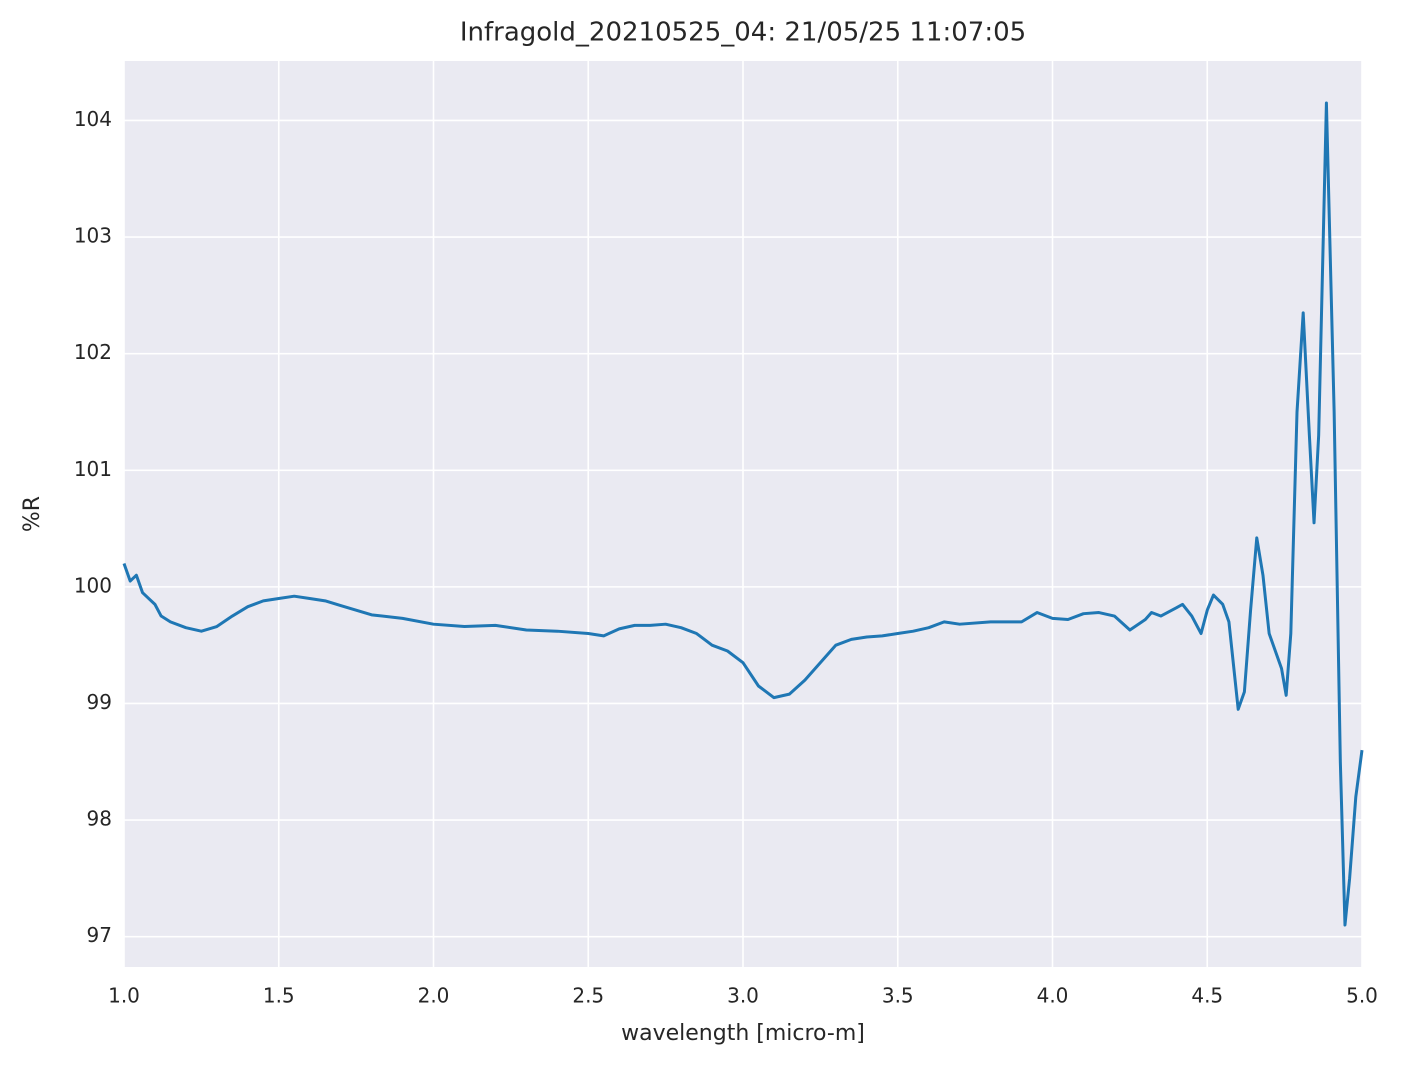  I want to click on x-tick-label: 3.5, so click(898, 996).